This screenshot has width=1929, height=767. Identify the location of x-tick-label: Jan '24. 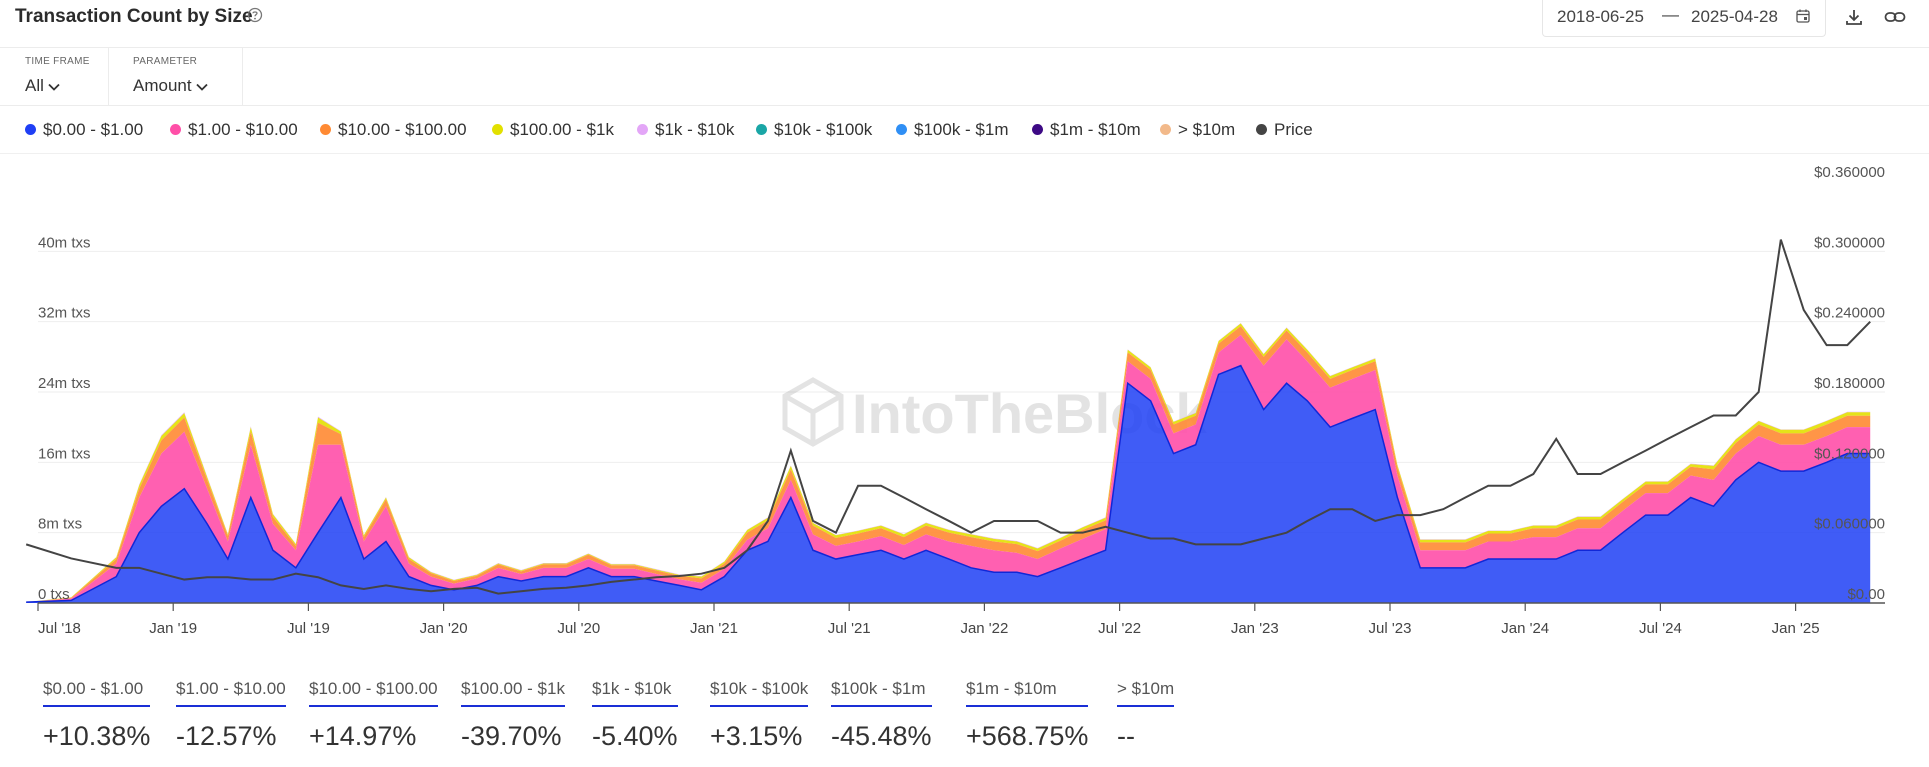
(1525, 628).